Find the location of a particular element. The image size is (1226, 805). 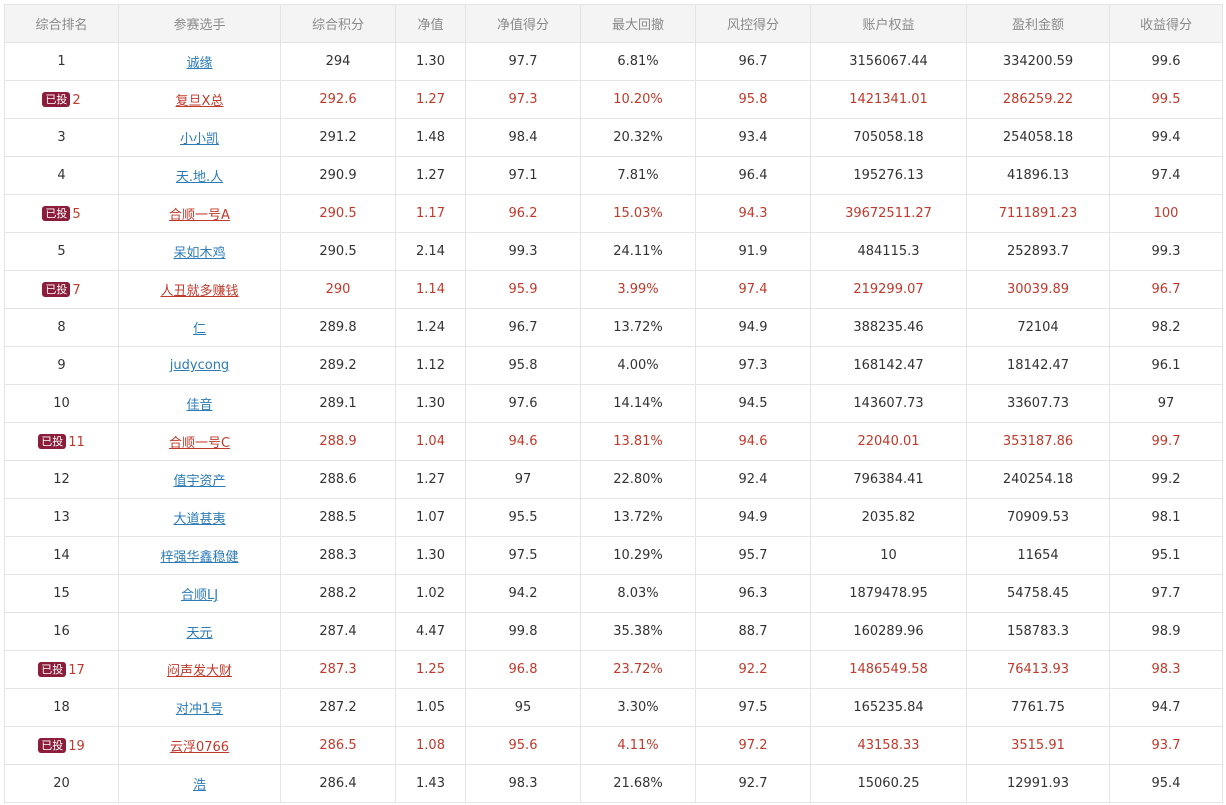

player-name-link: 大道甚夷 is located at coordinates (199, 519).